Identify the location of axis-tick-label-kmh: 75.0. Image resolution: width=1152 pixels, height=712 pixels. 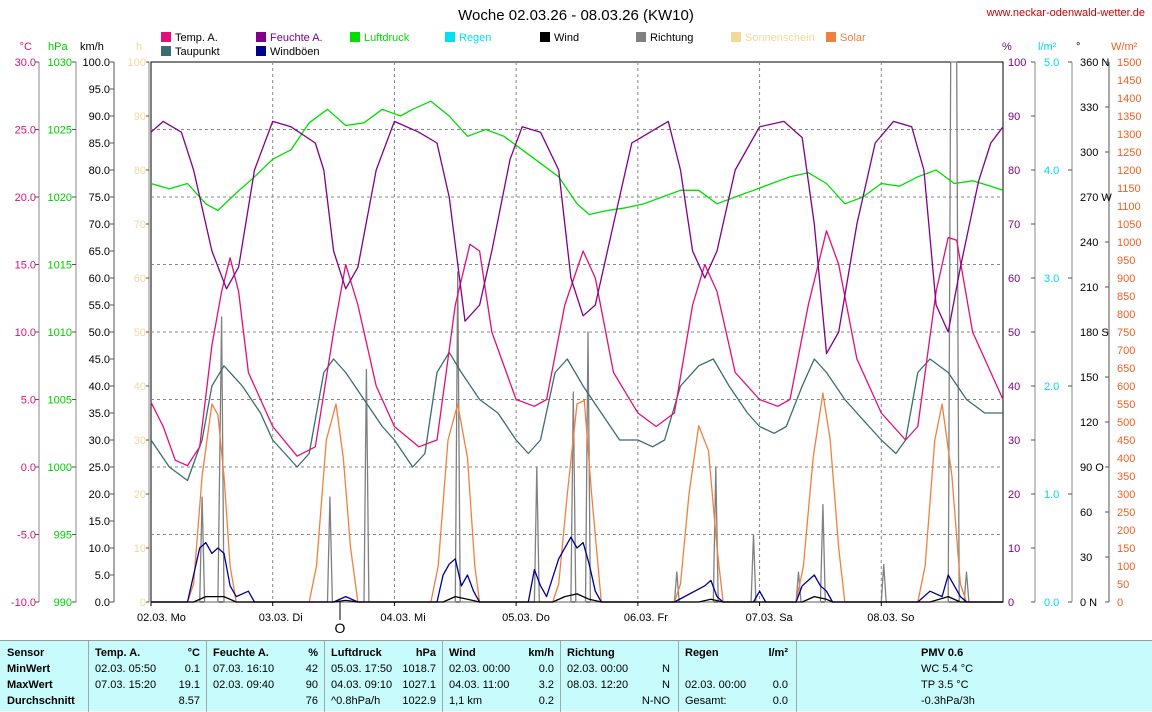
(99, 198).